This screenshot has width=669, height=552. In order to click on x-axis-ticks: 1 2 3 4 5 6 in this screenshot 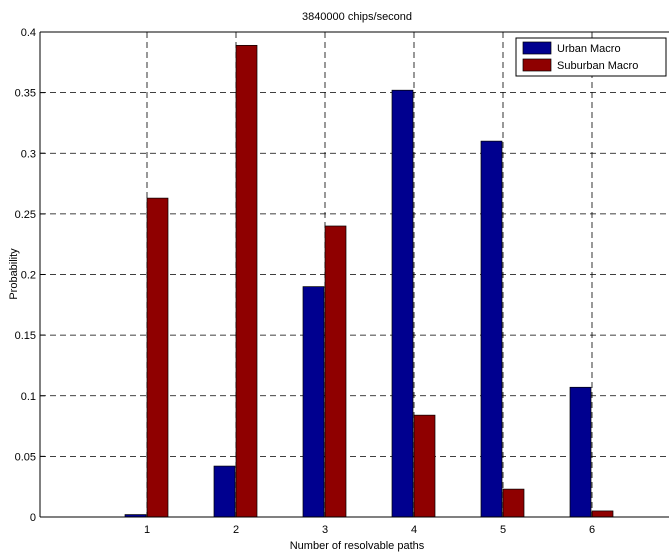, I will do `click(369, 524)`.